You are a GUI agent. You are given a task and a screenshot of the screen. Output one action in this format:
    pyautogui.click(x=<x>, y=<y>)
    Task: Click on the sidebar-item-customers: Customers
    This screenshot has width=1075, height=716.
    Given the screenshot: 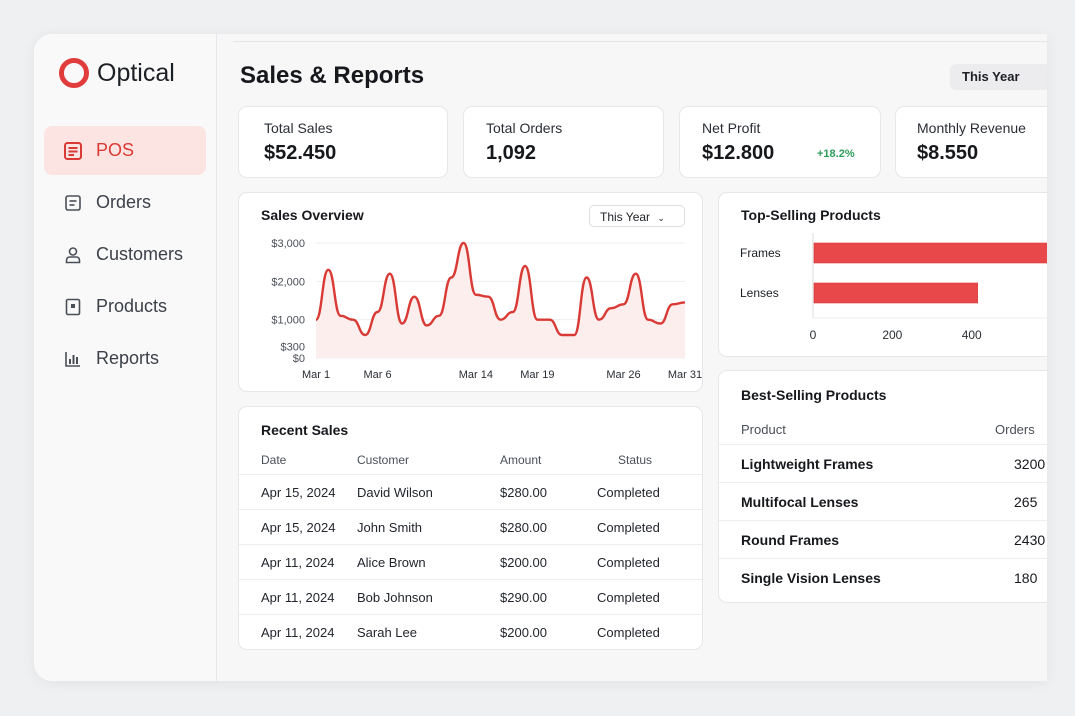 What is the action you would take?
    pyautogui.click(x=125, y=254)
    